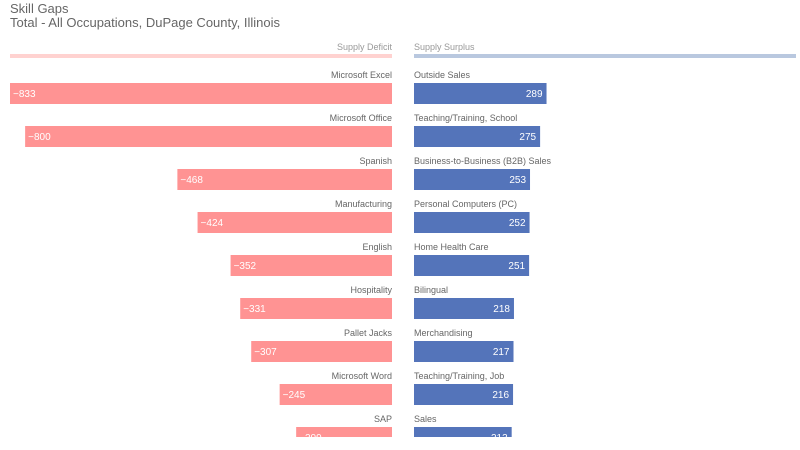  Describe the element at coordinates (191, 180) in the screenshot. I see `deficit-value-label: −468` at that location.